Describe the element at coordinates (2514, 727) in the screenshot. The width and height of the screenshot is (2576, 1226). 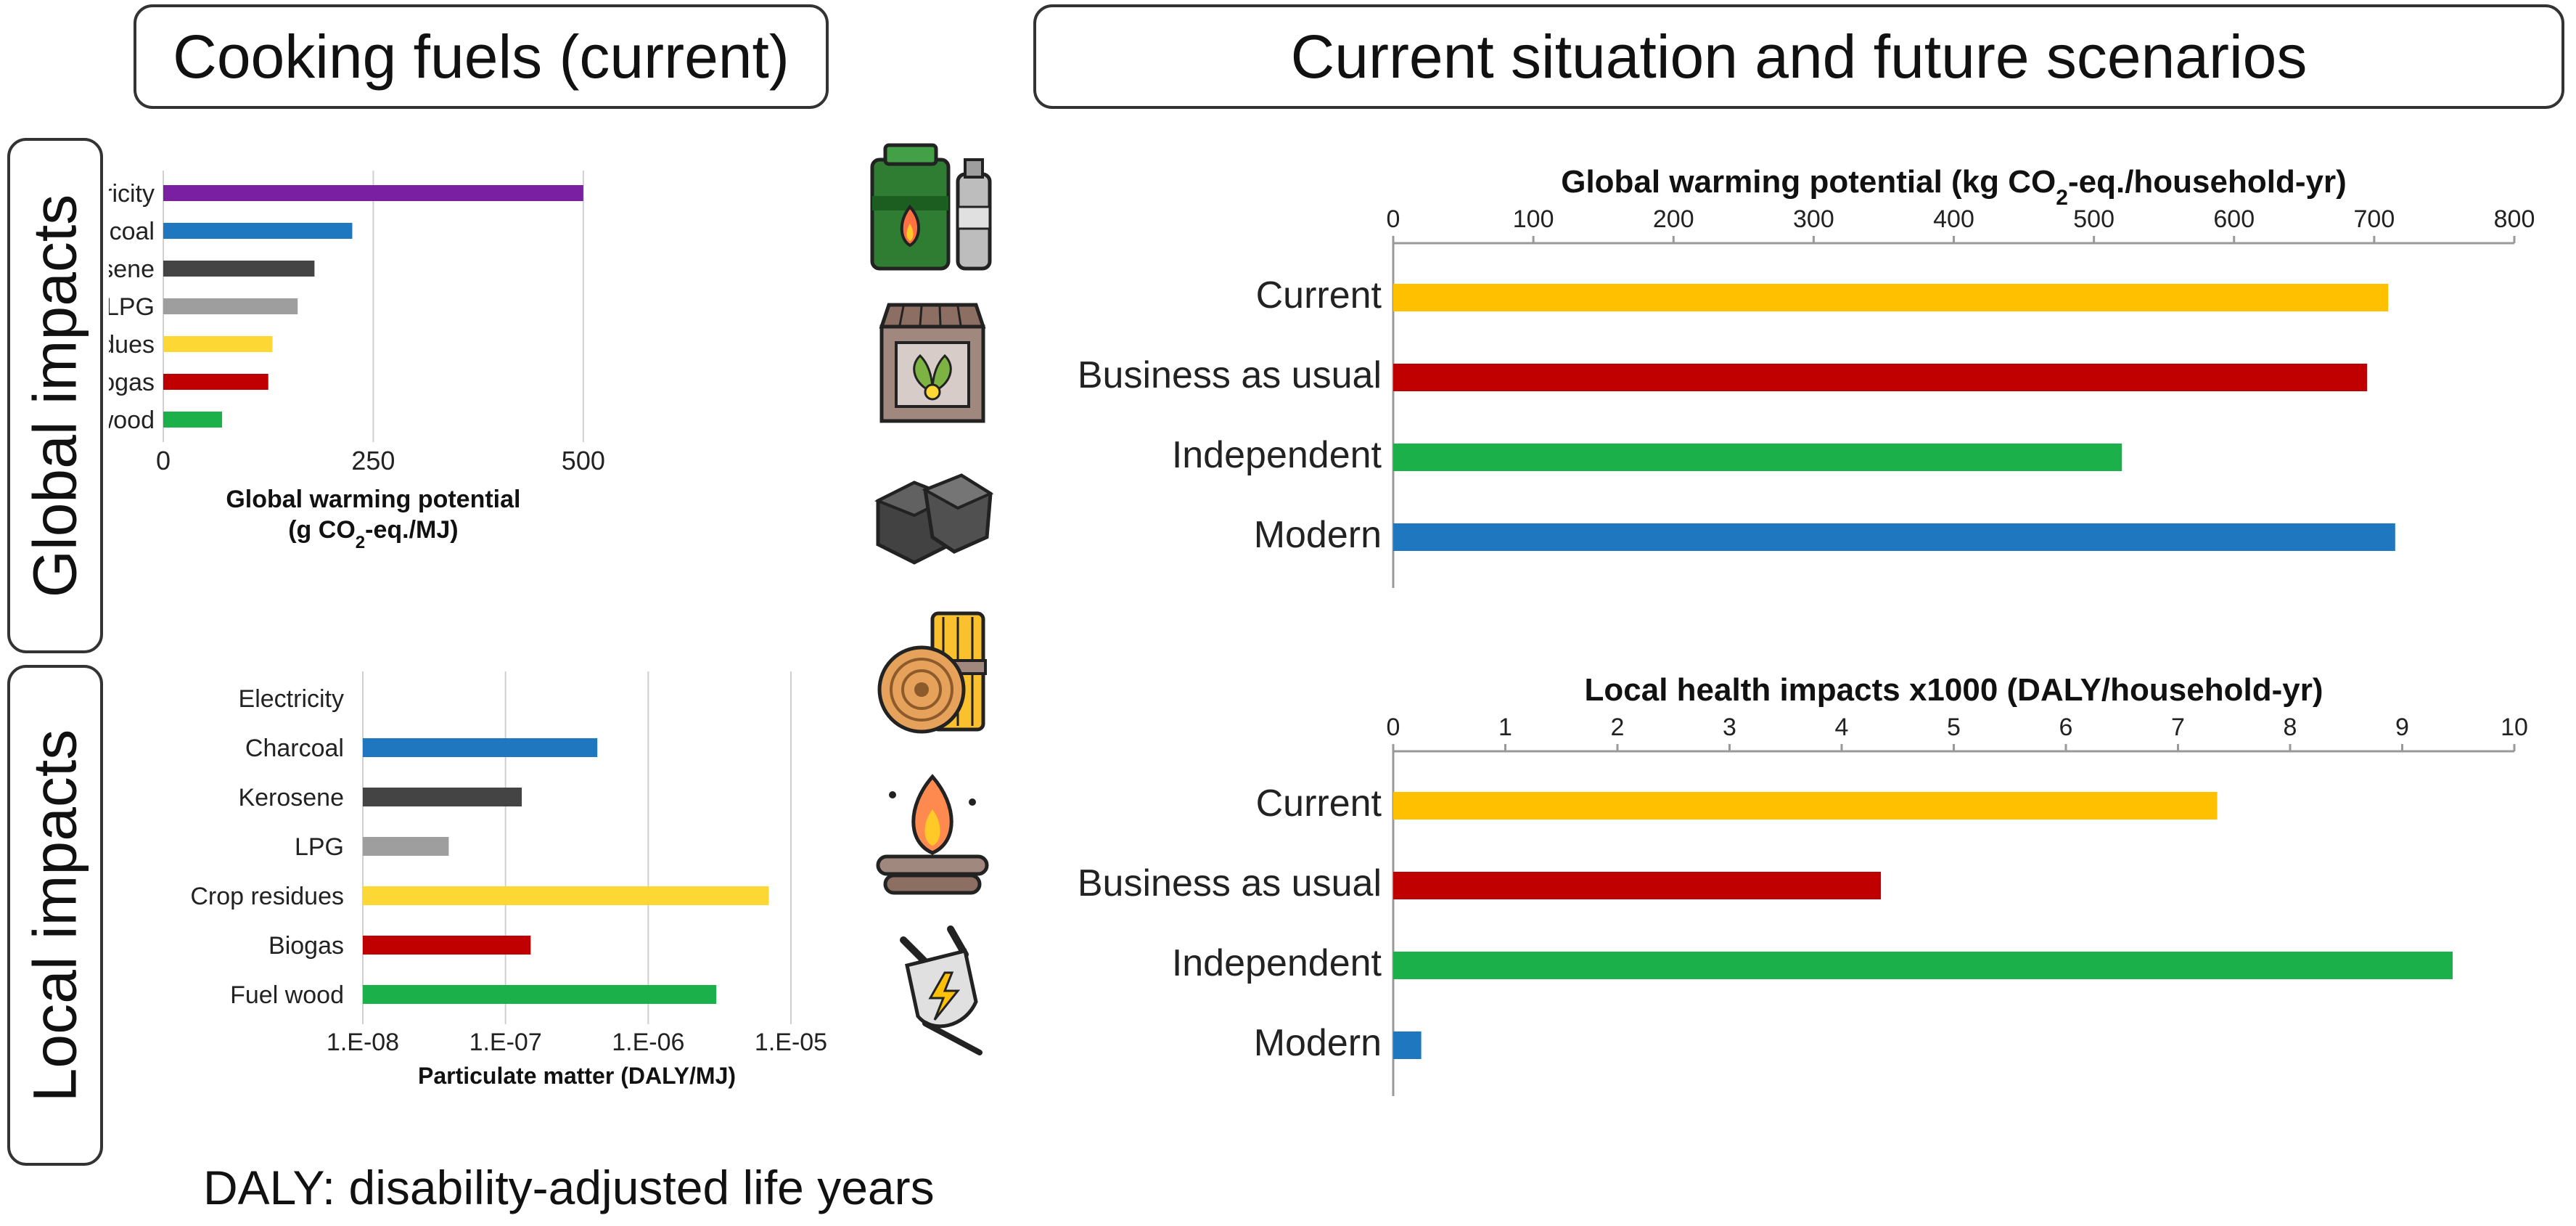
I see `x-tick-label: 10` at that location.